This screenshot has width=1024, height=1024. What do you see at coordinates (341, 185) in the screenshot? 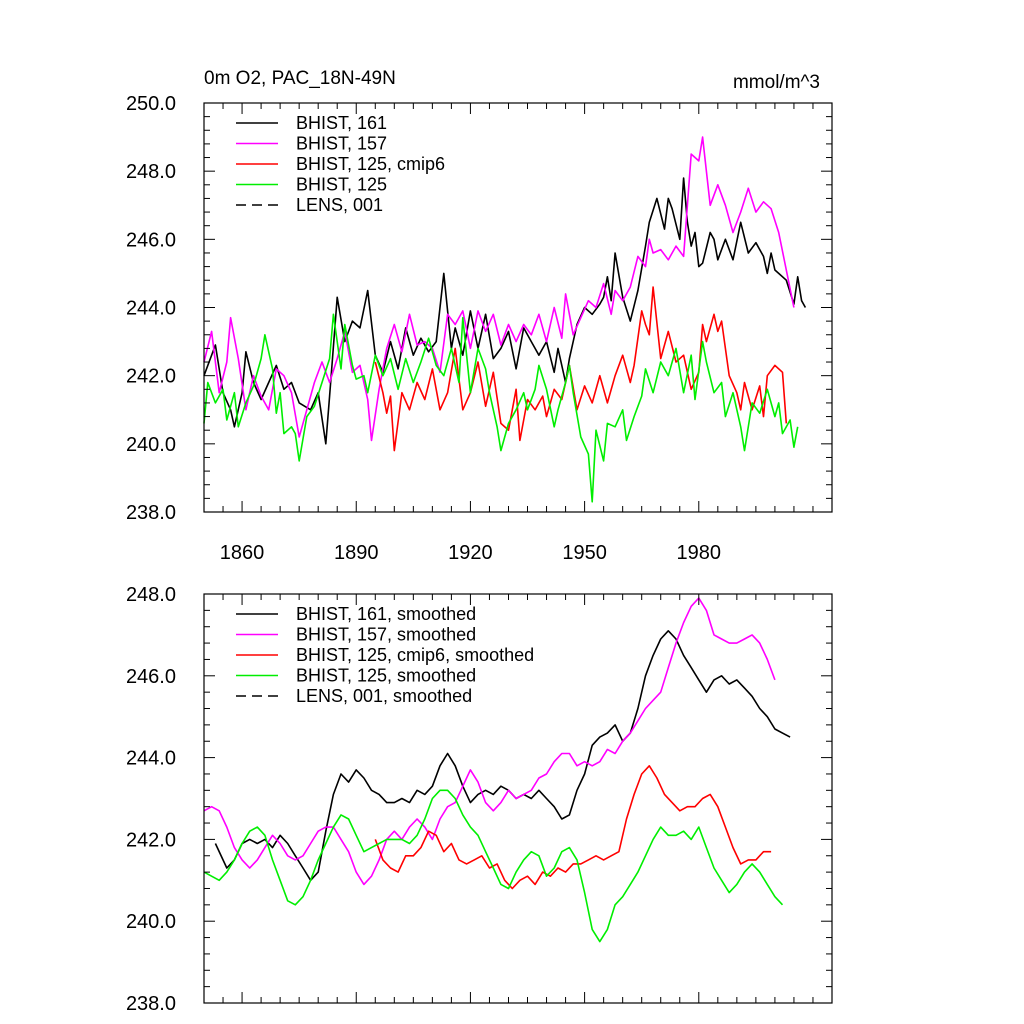
I see `legend-label: BHIST, 125` at bounding box center [341, 185].